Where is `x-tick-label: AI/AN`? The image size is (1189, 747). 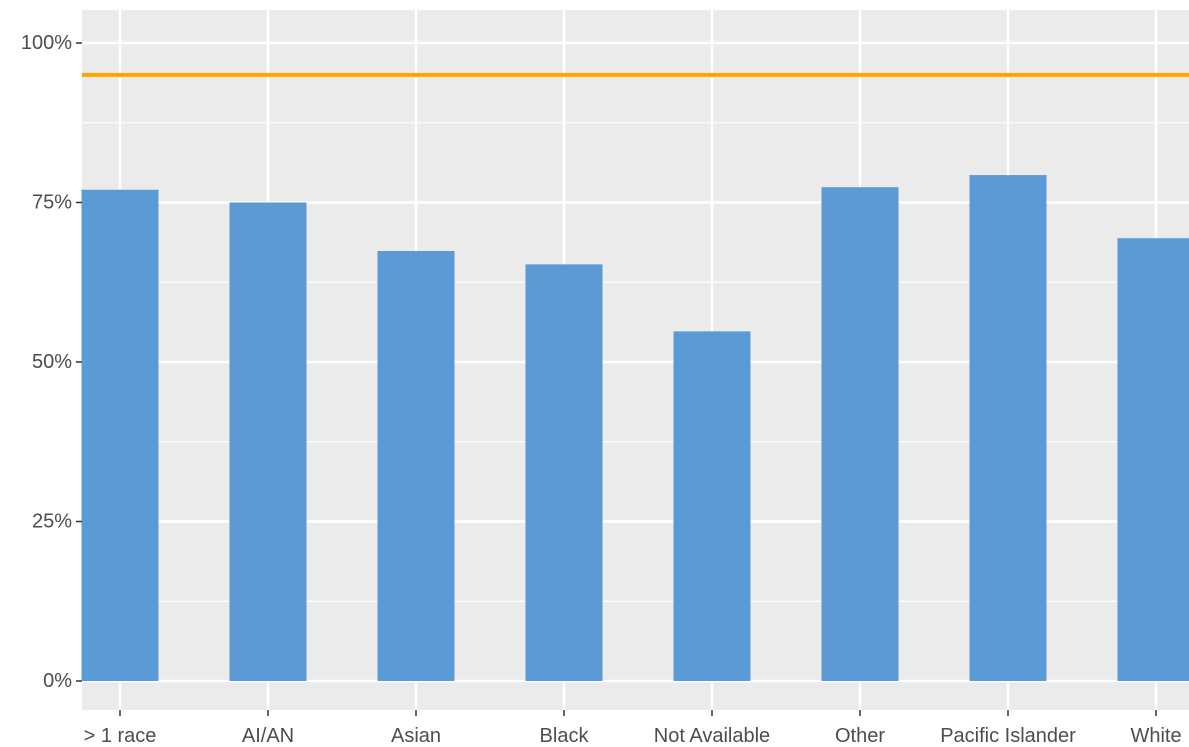
x-tick-label: AI/AN is located at coordinates (268, 736).